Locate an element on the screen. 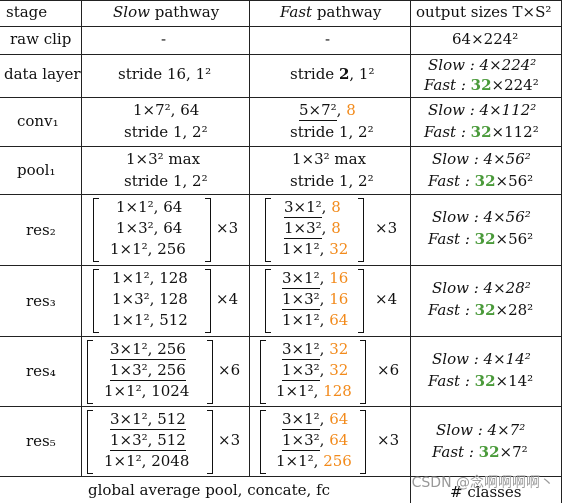  mult-slow-res5: ×3 is located at coordinates (229, 440).